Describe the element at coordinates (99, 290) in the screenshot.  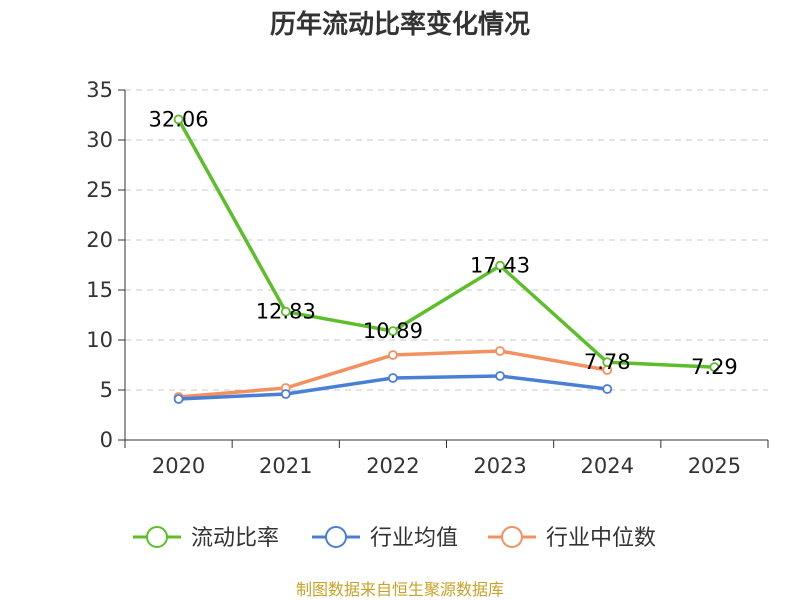
I see `y-tick-label: 15` at that location.